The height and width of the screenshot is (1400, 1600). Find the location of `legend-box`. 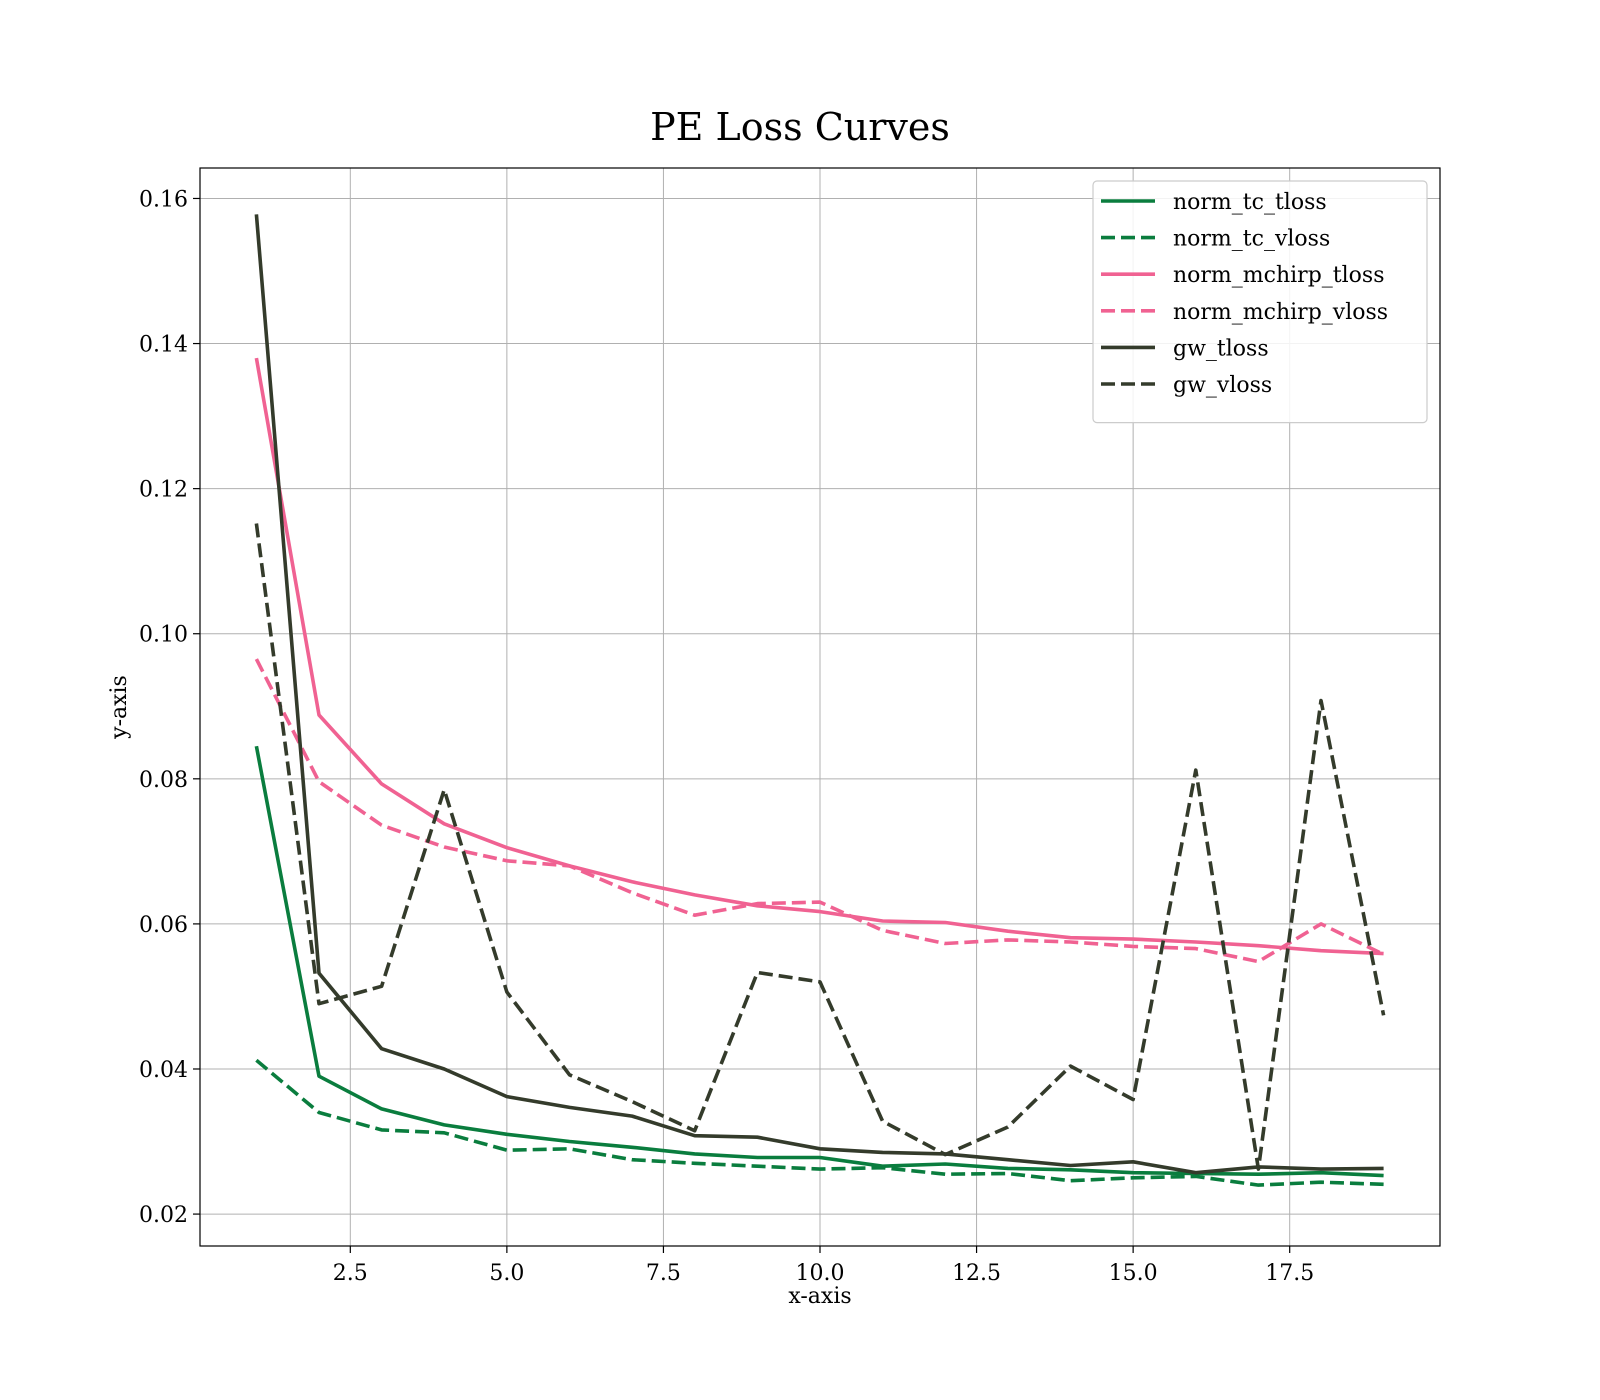

legend-box is located at coordinates (1260, 302).